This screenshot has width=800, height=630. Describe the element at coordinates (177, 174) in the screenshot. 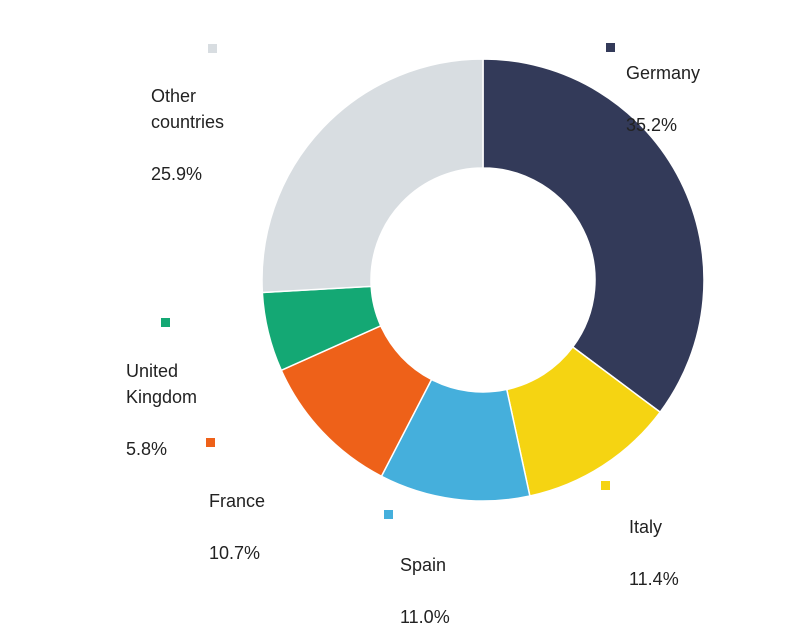

I see `label-other-countries-value: 25.9%` at that location.